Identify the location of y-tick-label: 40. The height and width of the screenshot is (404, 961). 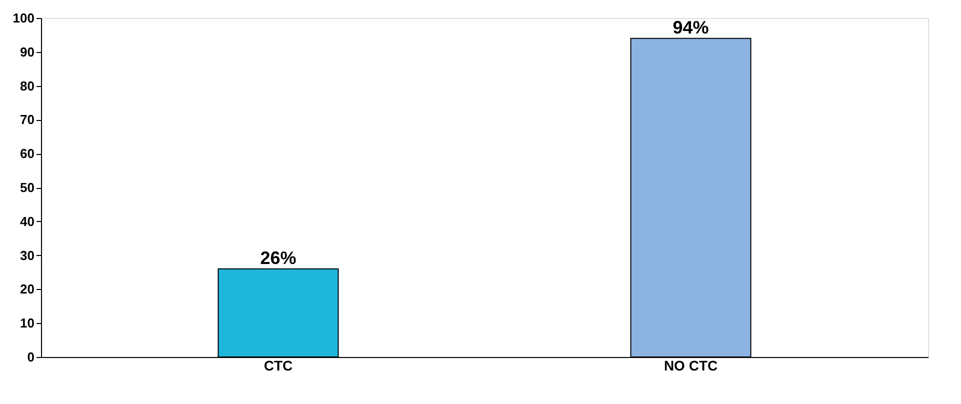
(27, 221).